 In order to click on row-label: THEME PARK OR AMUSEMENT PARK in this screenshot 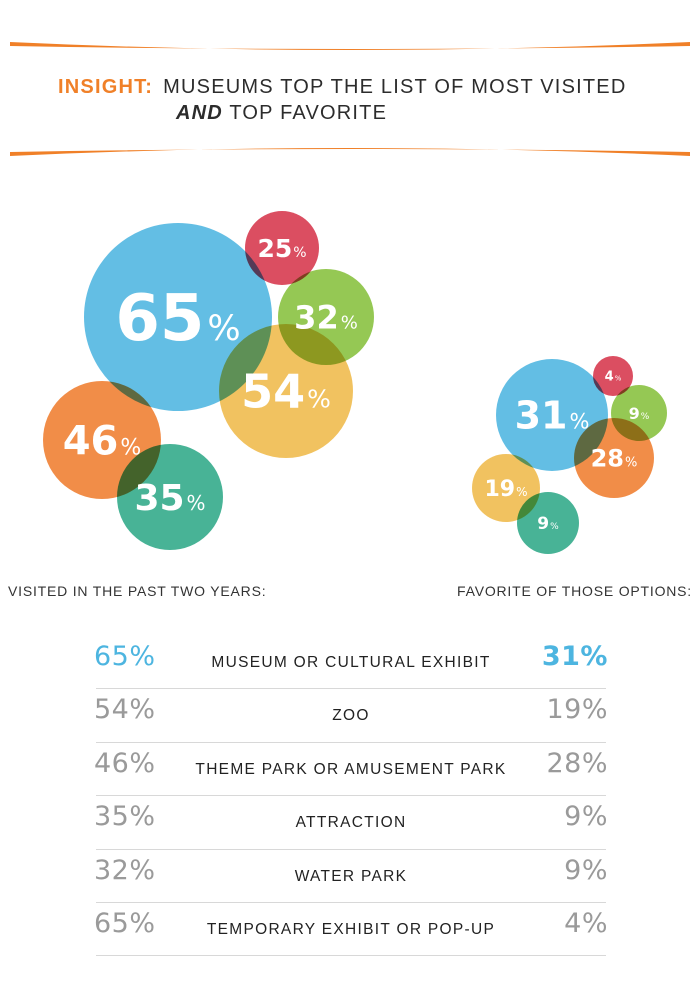, I will do `click(351, 769)`.